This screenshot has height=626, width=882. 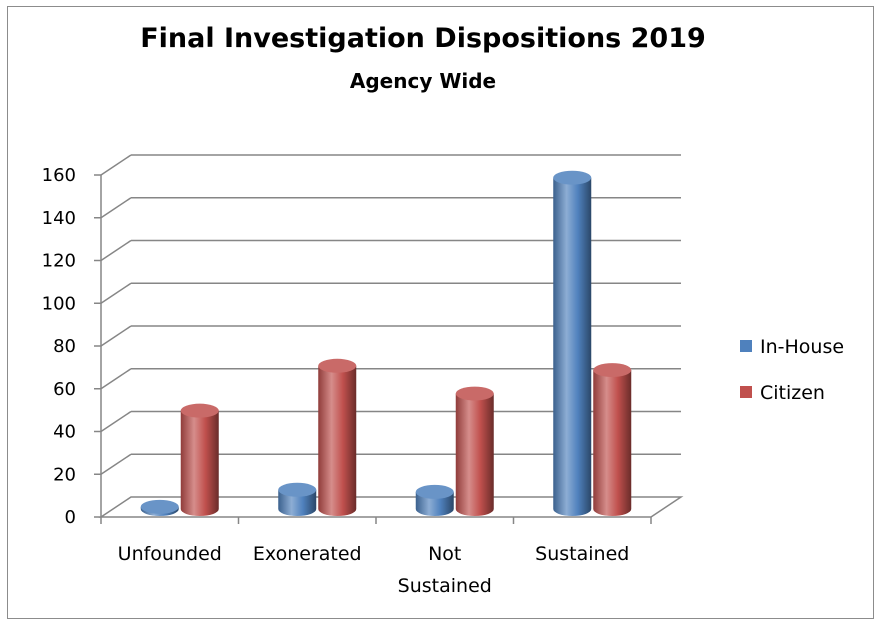 What do you see at coordinates (444, 554) in the screenshot?
I see `x-category-label: Not` at bounding box center [444, 554].